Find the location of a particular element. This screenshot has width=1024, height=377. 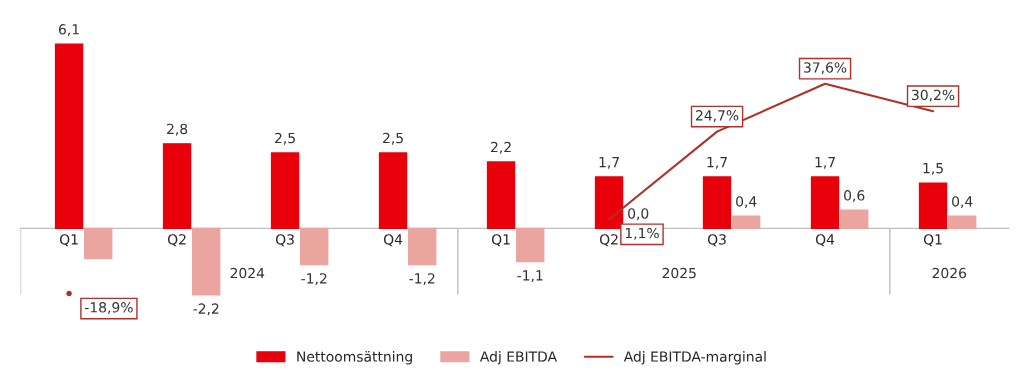

data-label: 30,2% is located at coordinates (933, 95).